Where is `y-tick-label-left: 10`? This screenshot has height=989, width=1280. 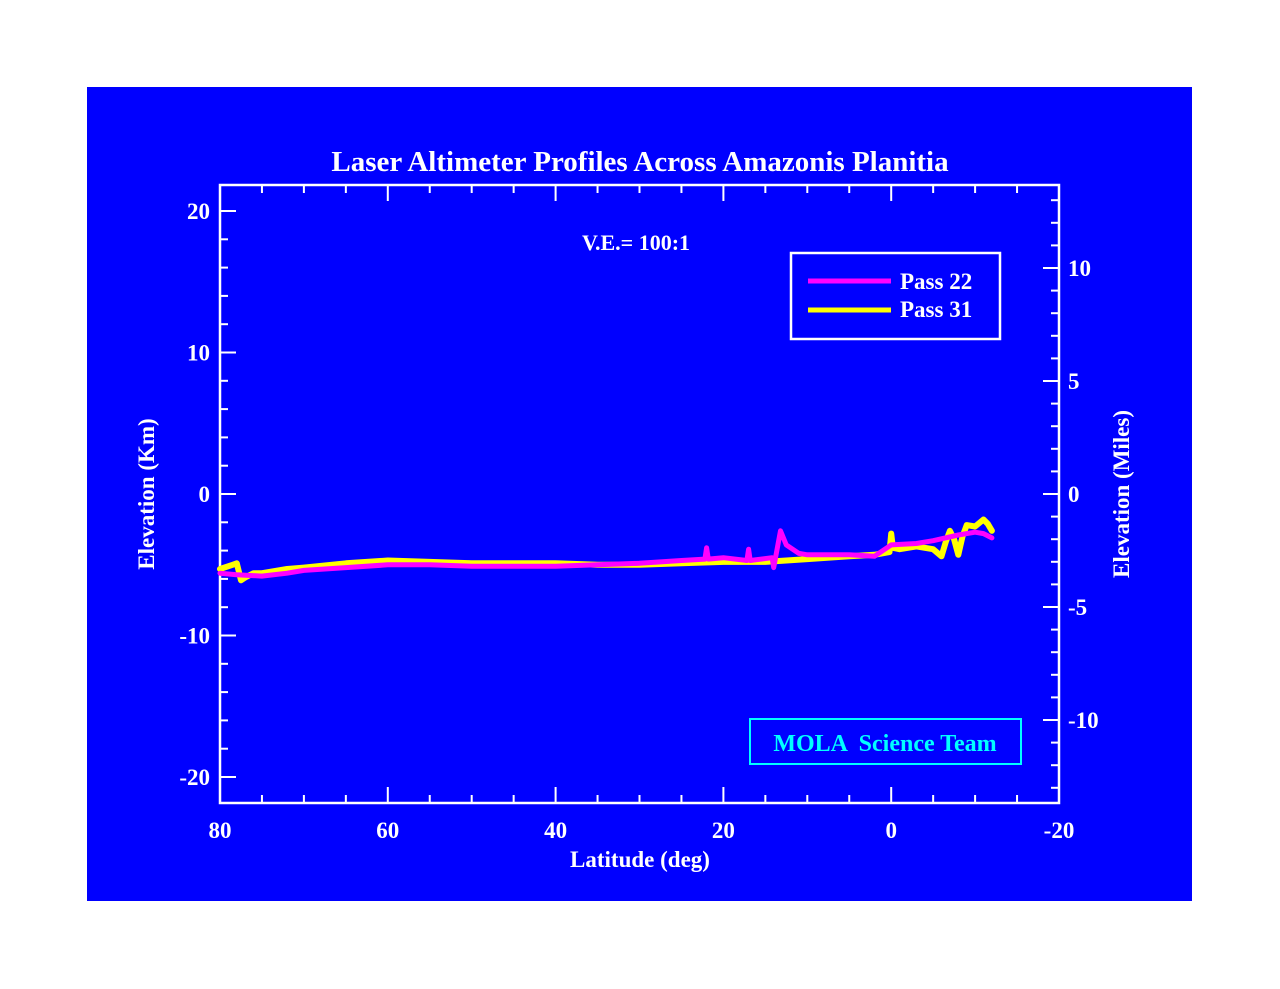 y-tick-label-left: 10 is located at coordinates (198, 353).